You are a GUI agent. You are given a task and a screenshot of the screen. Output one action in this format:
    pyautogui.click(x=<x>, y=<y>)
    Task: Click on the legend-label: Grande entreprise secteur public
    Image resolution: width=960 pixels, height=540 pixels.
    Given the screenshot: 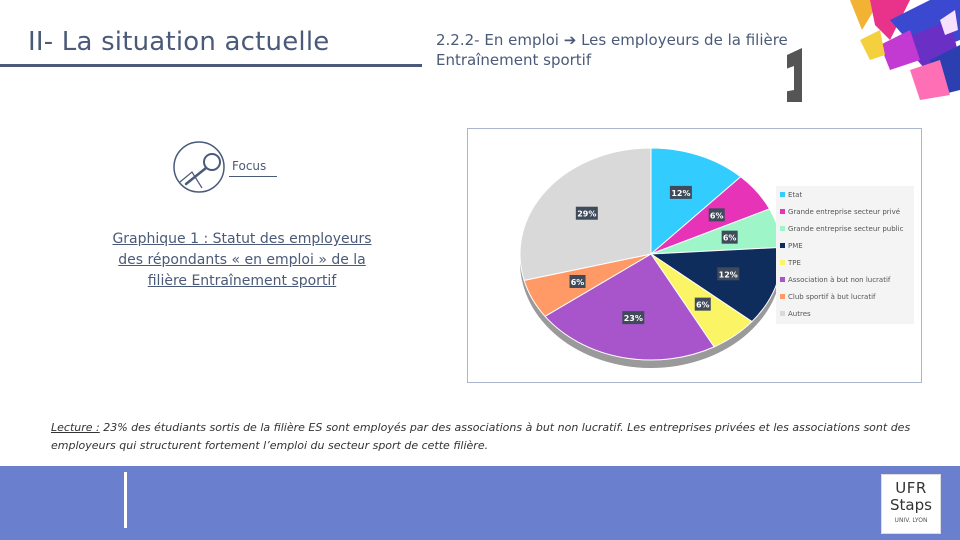 What is the action you would take?
    pyautogui.click(x=846, y=229)
    